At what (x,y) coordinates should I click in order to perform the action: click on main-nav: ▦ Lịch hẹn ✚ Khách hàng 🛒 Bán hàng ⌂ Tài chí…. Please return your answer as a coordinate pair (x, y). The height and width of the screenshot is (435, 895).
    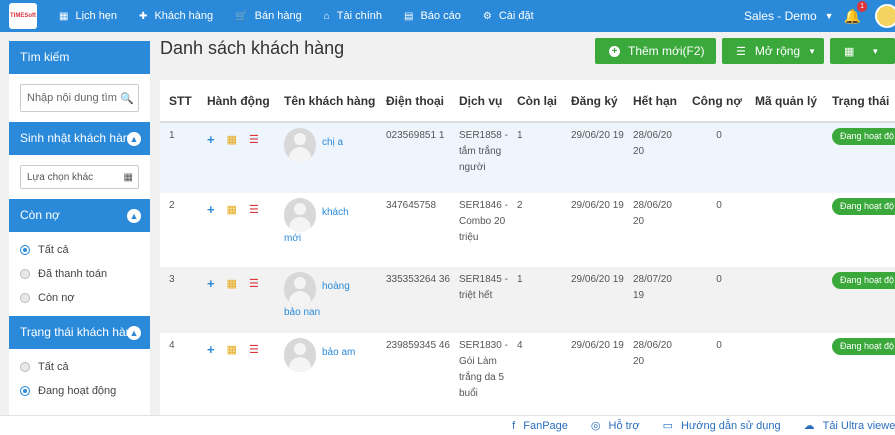
    Looking at the image, I should click on (307, 16).